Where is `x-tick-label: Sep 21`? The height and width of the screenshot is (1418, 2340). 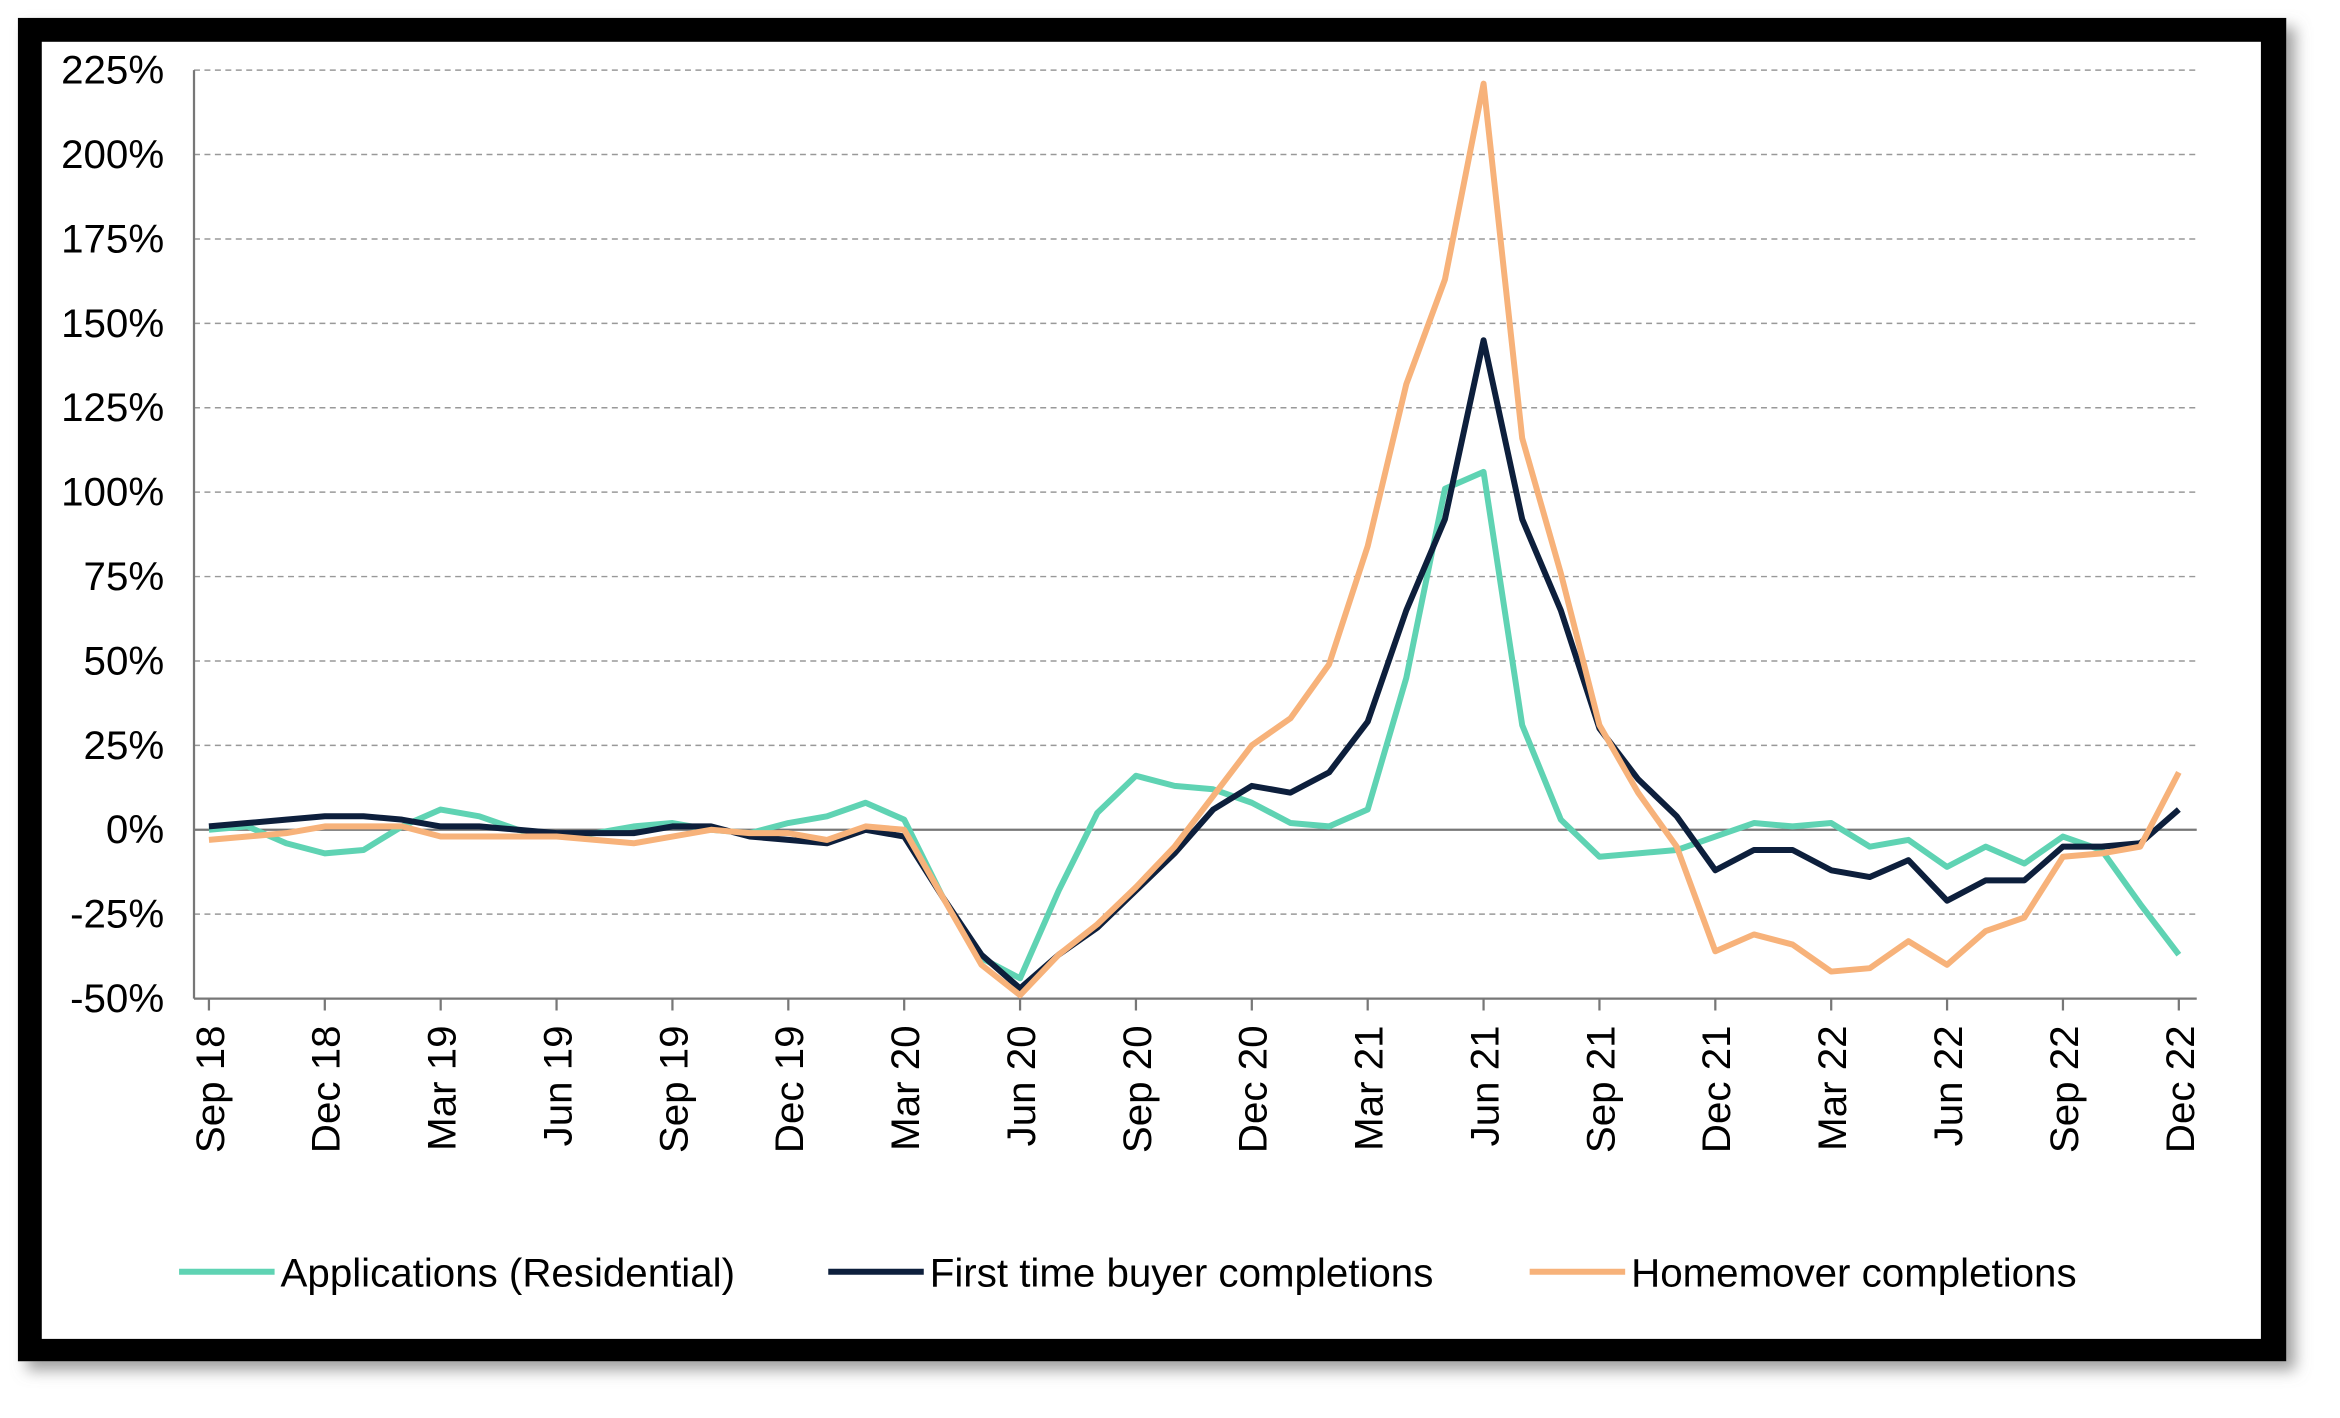
x-tick-label: Sep 21 is located at coordinates (1600, 1089).